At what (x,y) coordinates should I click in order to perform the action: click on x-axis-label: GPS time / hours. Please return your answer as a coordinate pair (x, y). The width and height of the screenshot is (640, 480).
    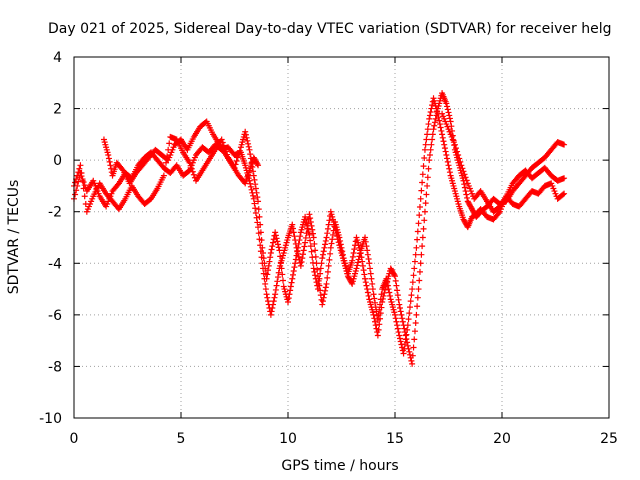
    Looking at the image, I should click on (339, 466).